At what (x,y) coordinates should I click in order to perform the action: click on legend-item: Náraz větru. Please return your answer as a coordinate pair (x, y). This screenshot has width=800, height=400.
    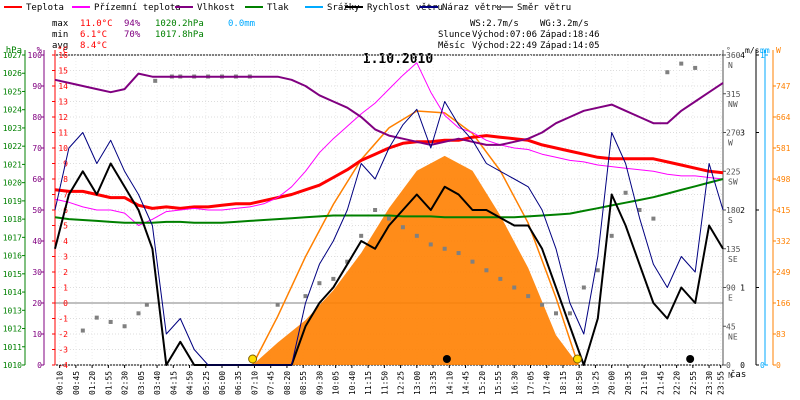
    Looking at the image, I should click on (461, 8).